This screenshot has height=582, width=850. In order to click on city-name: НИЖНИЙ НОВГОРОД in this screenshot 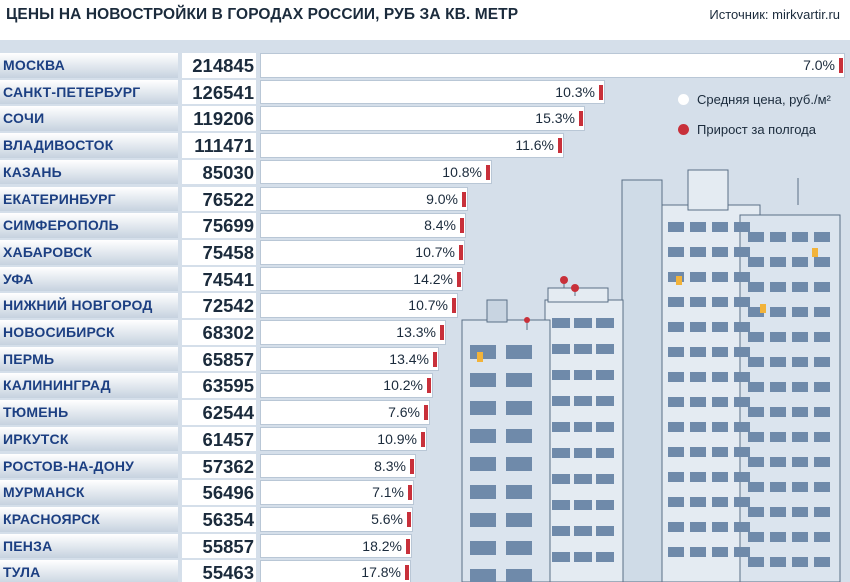, I will do `click(78, 305)`.